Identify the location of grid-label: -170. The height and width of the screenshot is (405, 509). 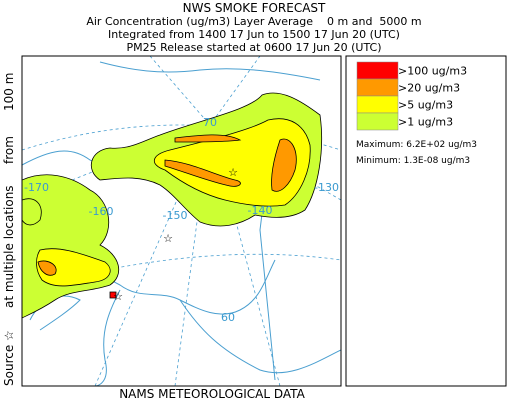
(36, 187).